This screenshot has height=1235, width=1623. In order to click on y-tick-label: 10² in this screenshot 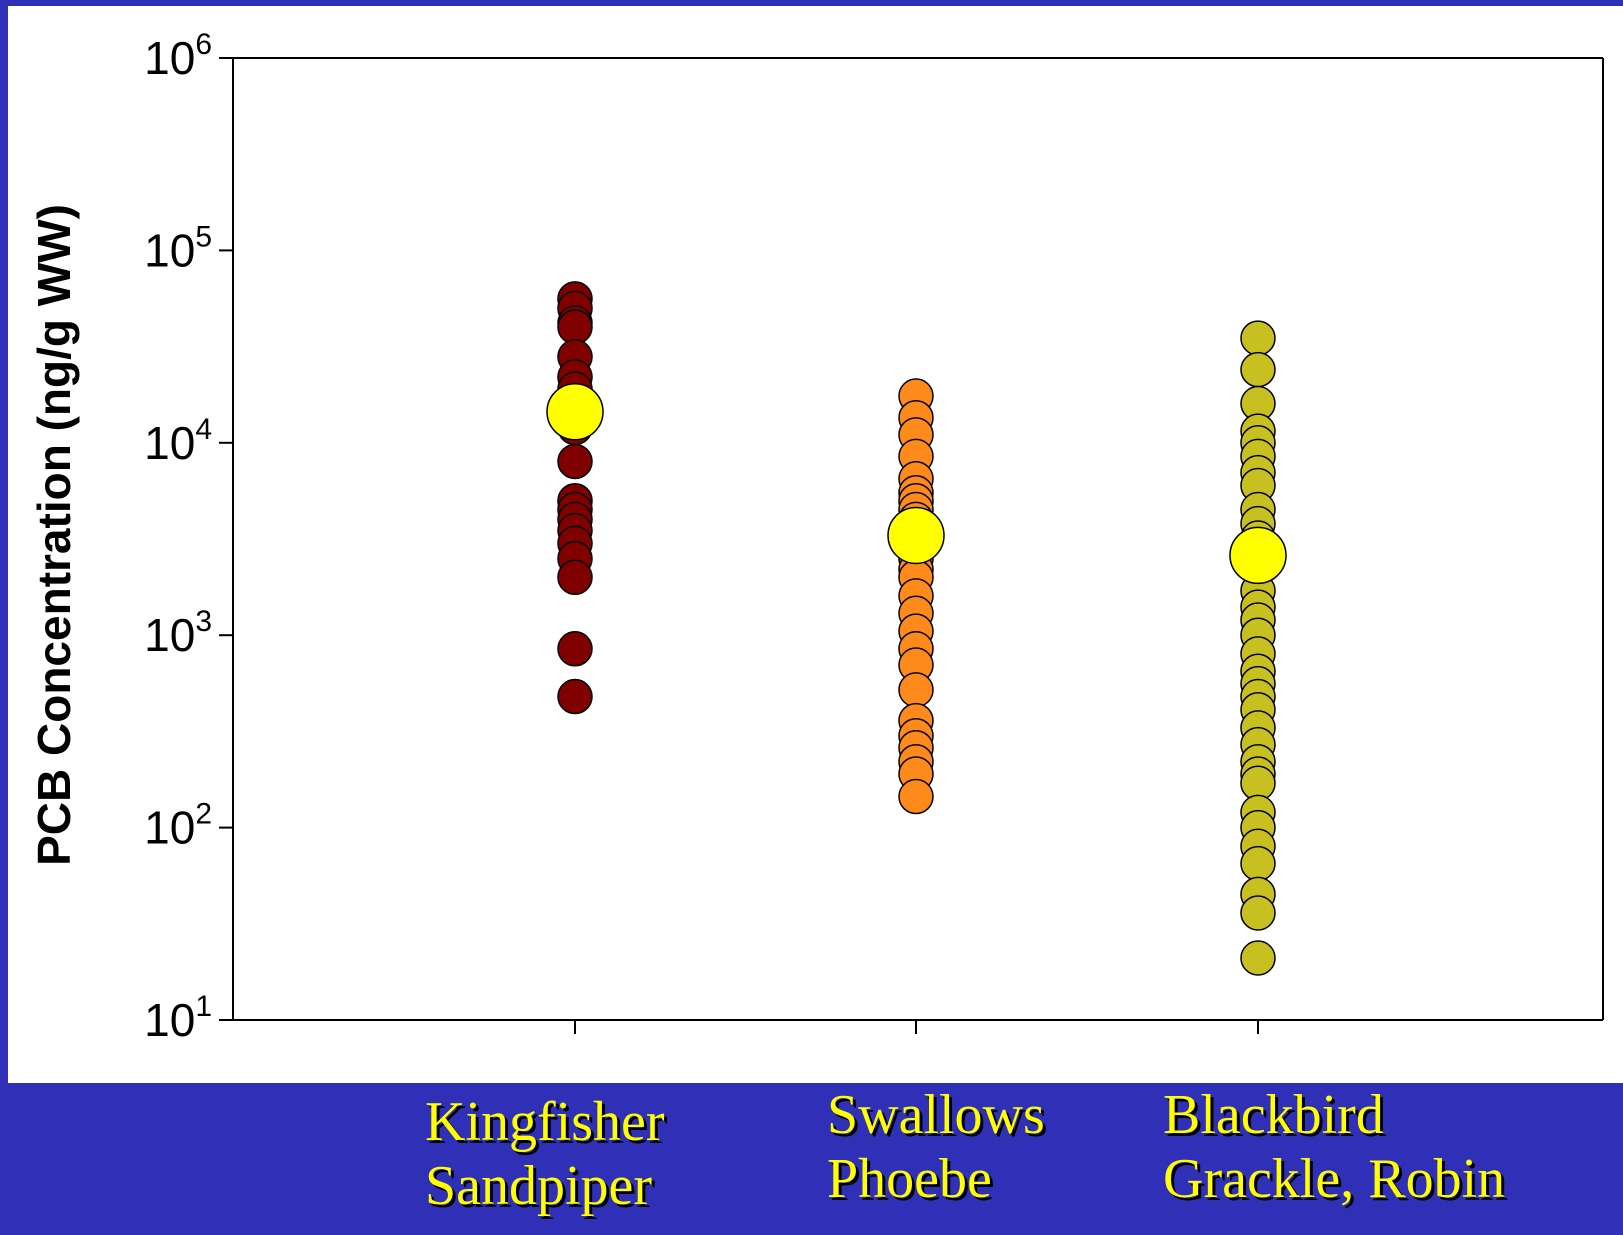, I will do `click(178, 826)`.